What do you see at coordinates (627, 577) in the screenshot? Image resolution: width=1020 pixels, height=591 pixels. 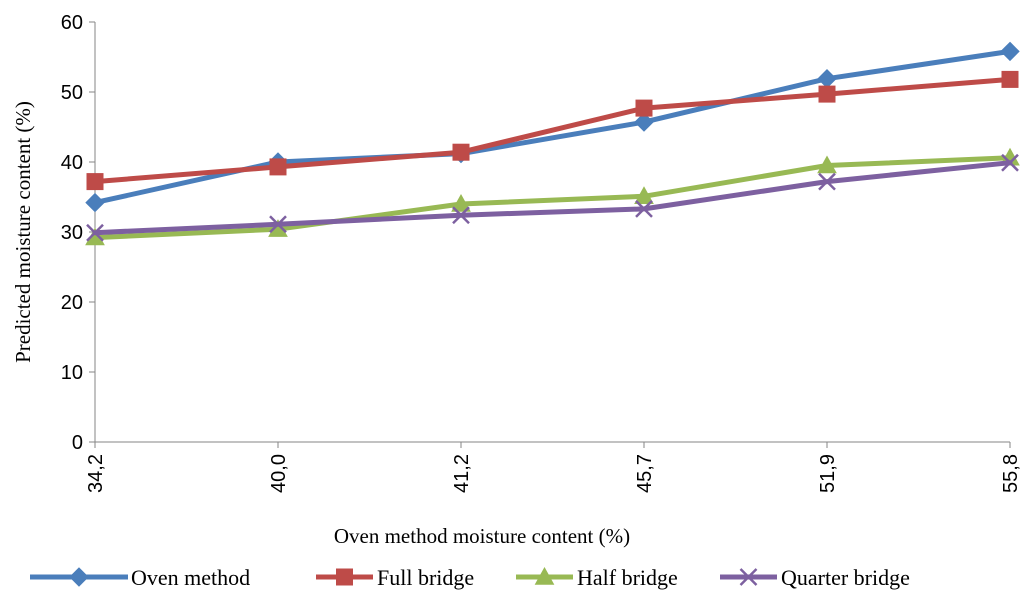 I see `legend-label-half-bridge: Half bridge` at bounding box center [627, 577].